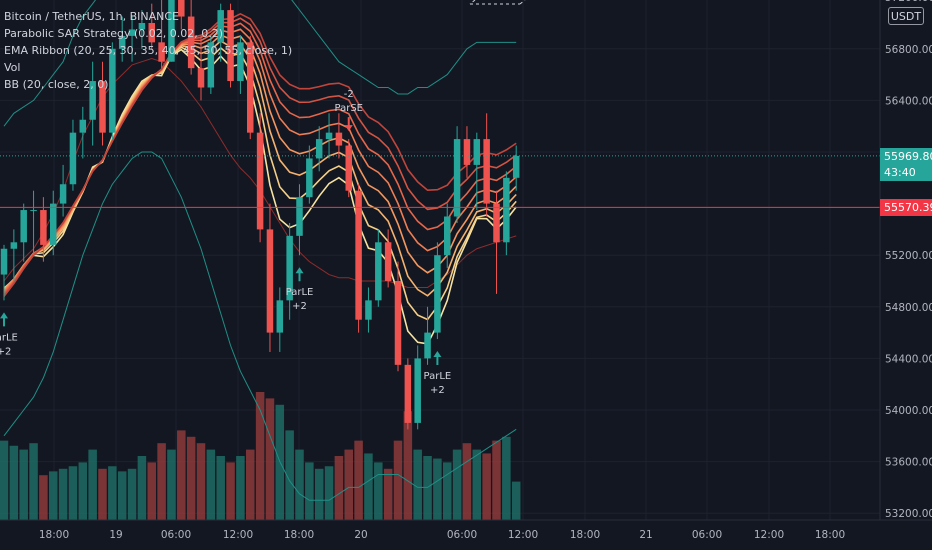 The image size is (932, 550). I want to click on signal-parse-2: -2 ParSE, so click(349, 110).